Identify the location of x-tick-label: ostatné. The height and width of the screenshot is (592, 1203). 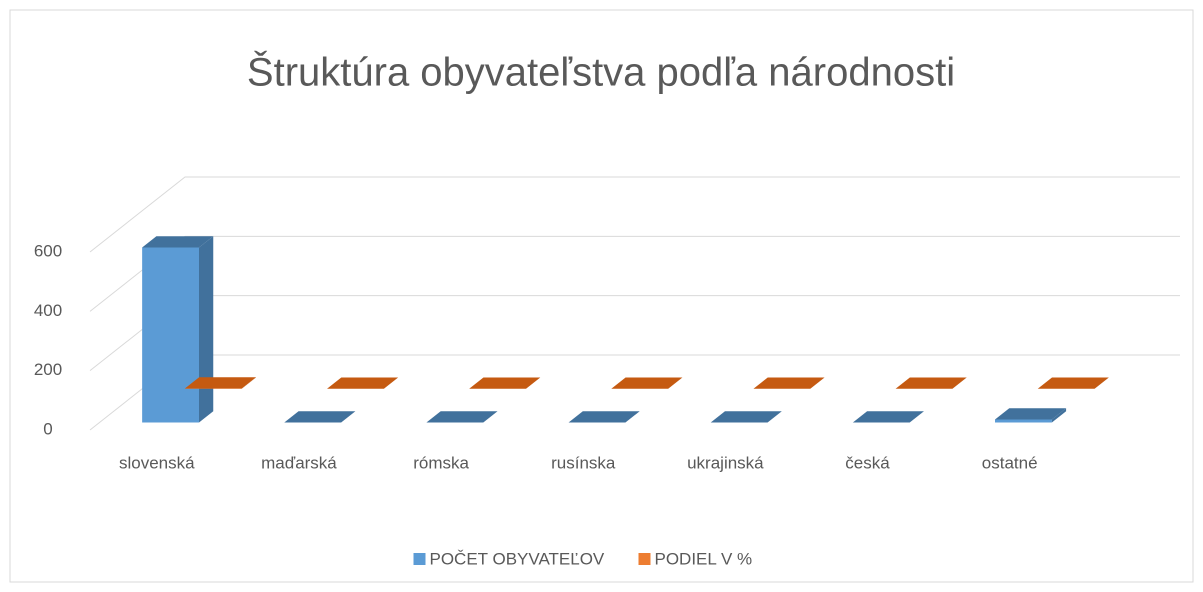
(1010, 462).